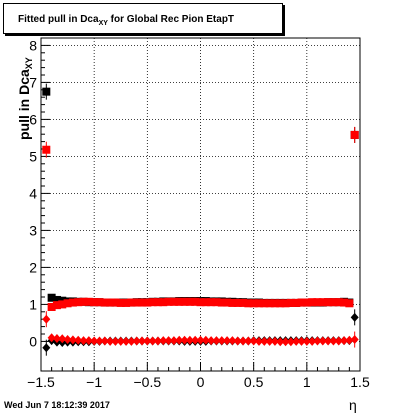 The width and height of the screenshot is (400, 414). Describe the element at coordinates (33, 82) in the screenshot. I see `y-tick-label: 7` at that location.